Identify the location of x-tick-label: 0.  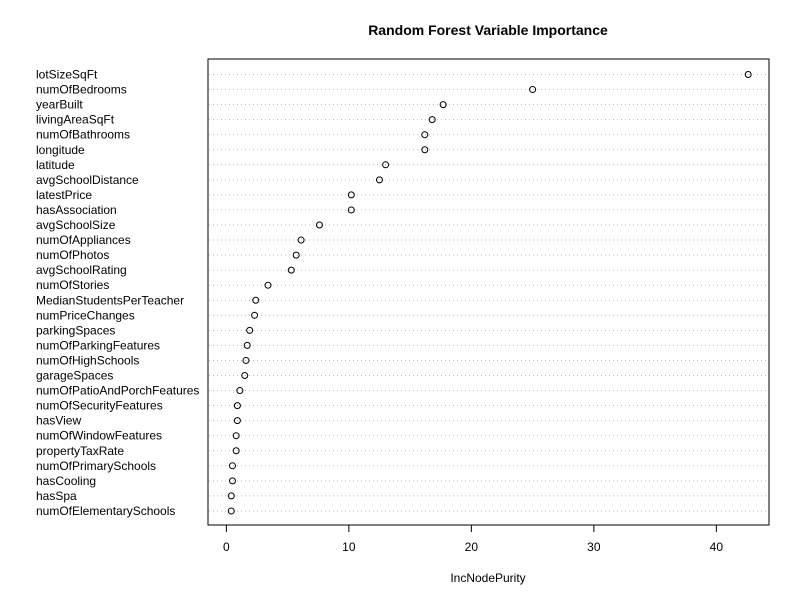
(226, 547).